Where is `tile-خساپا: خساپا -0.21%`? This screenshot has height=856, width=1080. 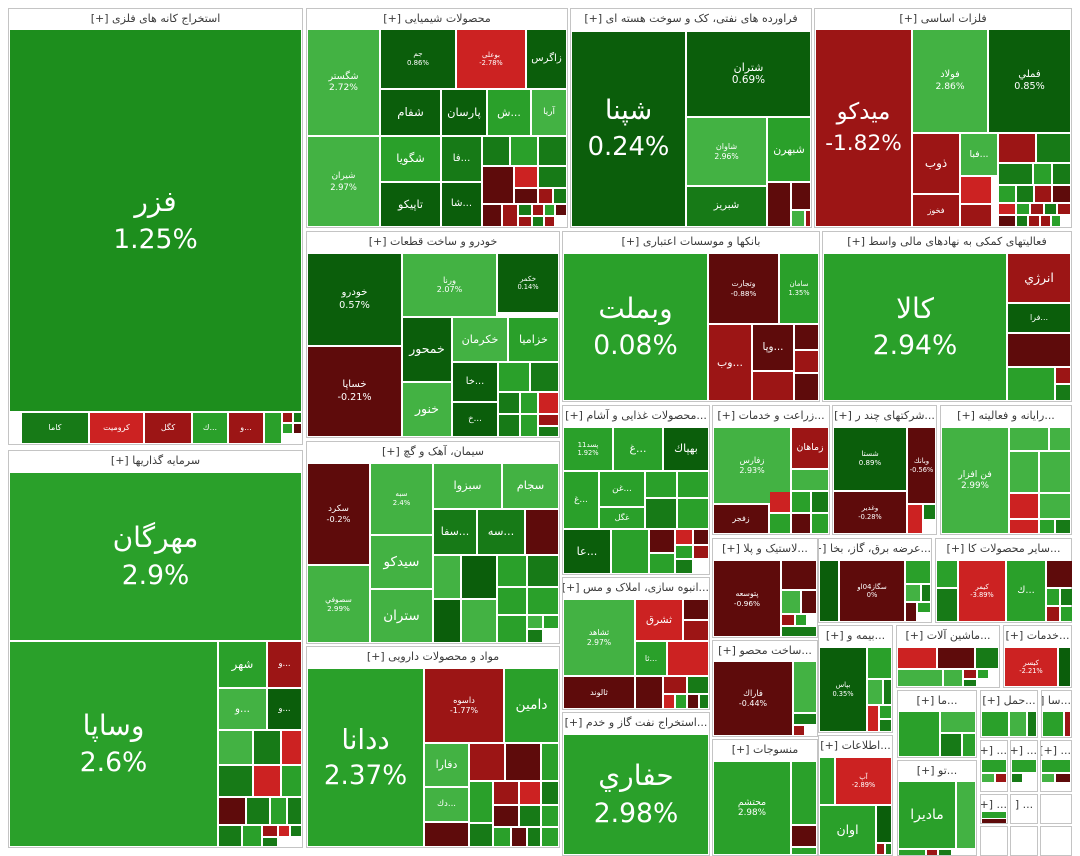
tile-خساپا: خساپا -0.21% is located at coordinates (354, 391).